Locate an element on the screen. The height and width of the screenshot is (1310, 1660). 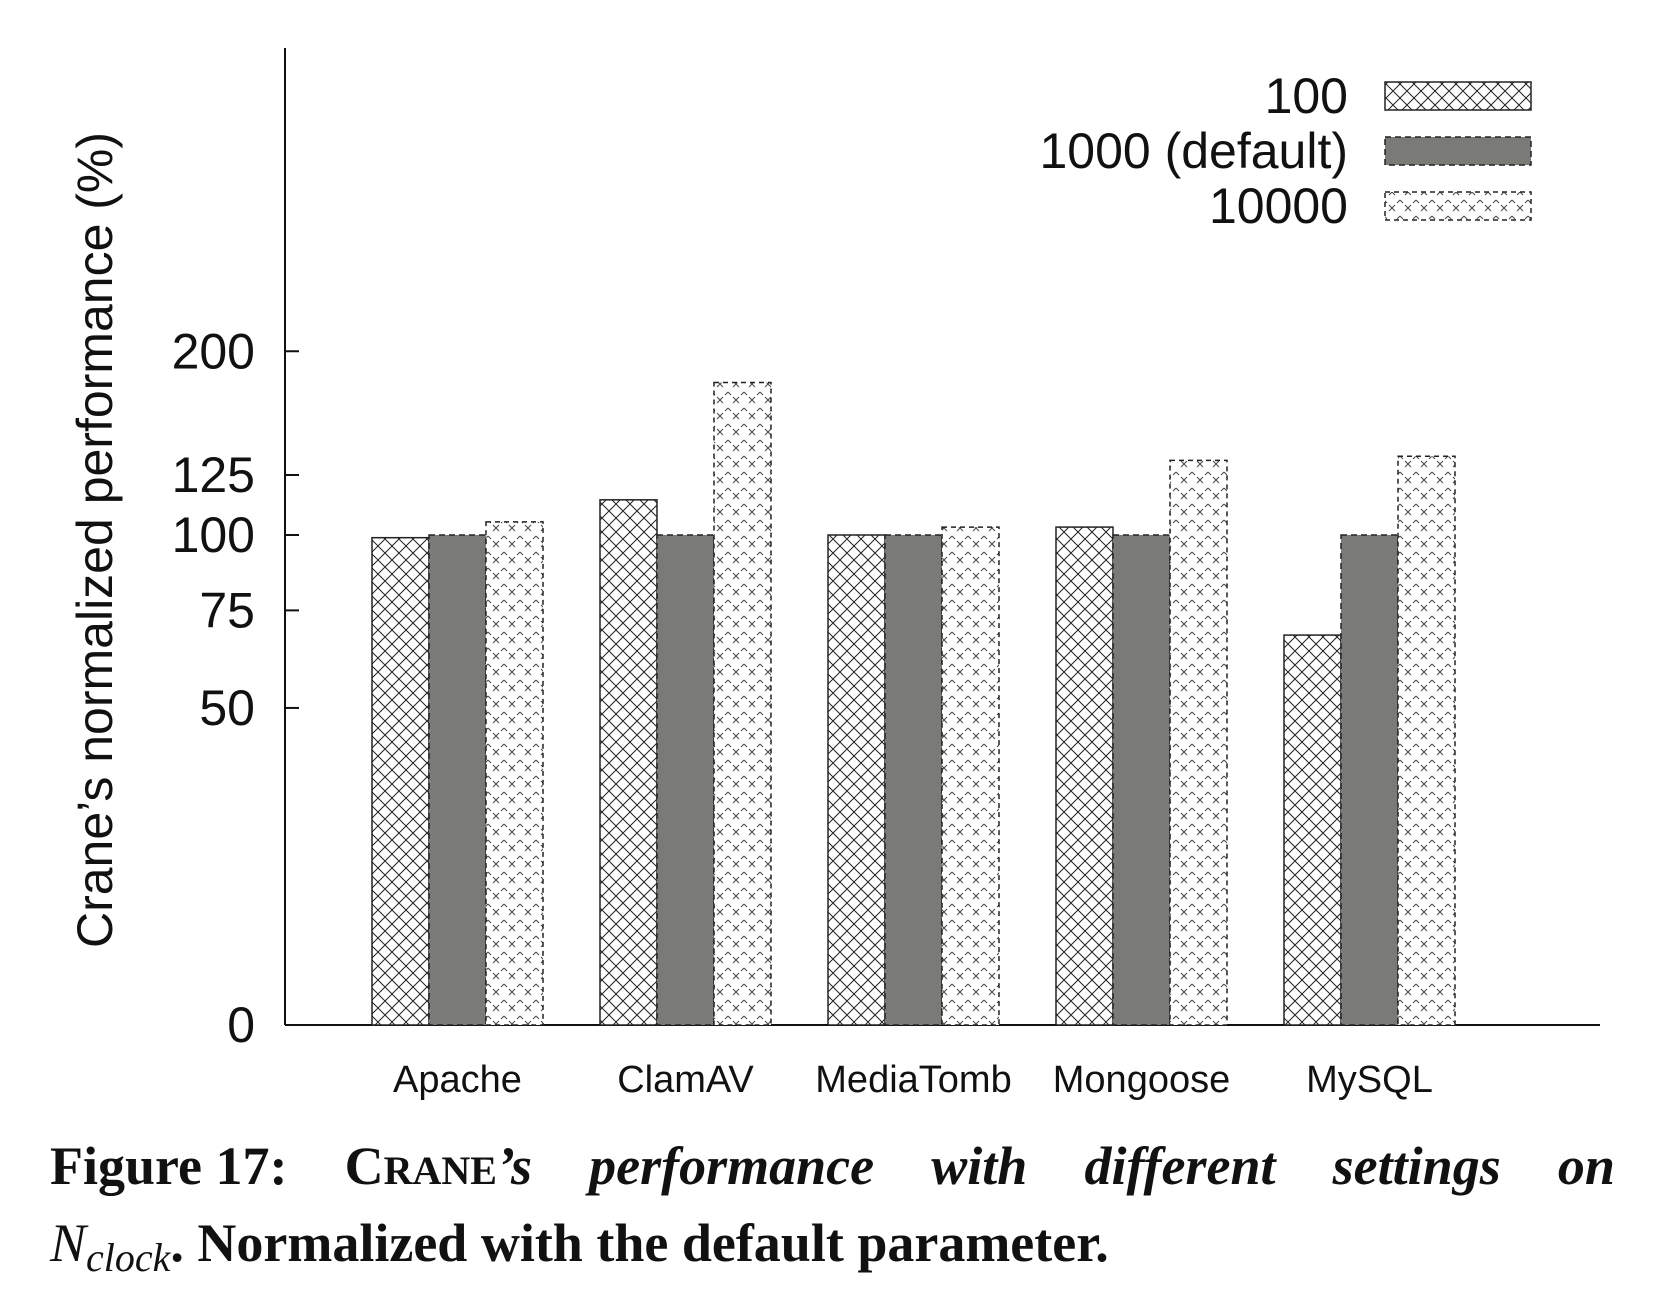
y-tick-label: 75 is located at coordinates (227, 610).